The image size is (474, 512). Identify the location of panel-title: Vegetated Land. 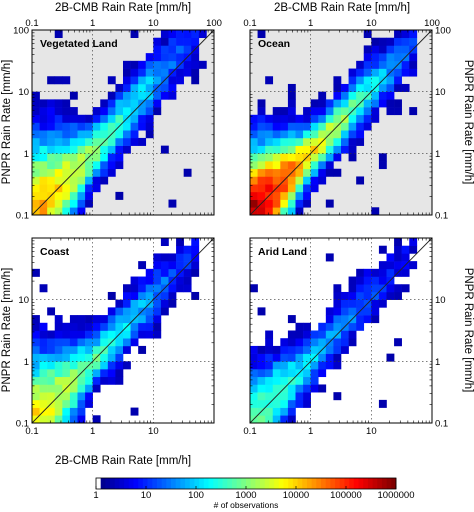
(79, 44).